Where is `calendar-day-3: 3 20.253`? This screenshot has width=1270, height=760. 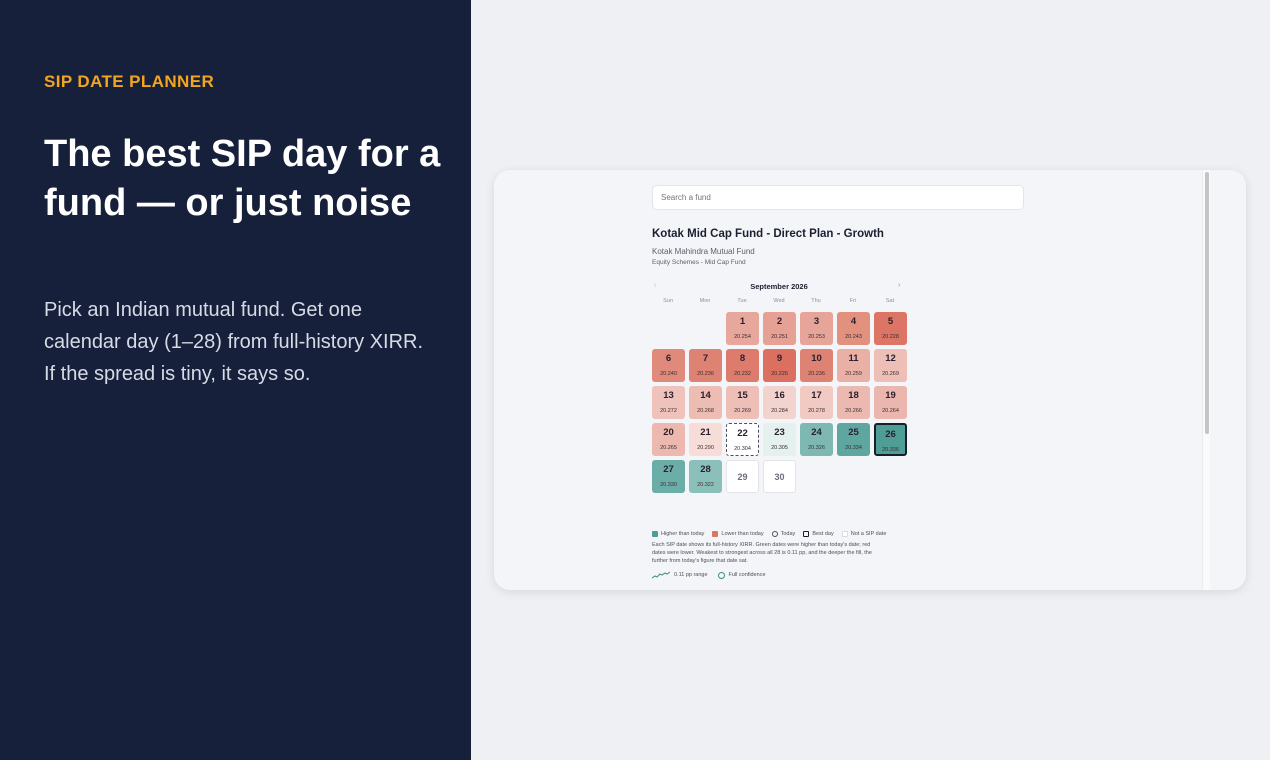 calendar-day-3: 3 20.253 is located at coordinates (816, 328).